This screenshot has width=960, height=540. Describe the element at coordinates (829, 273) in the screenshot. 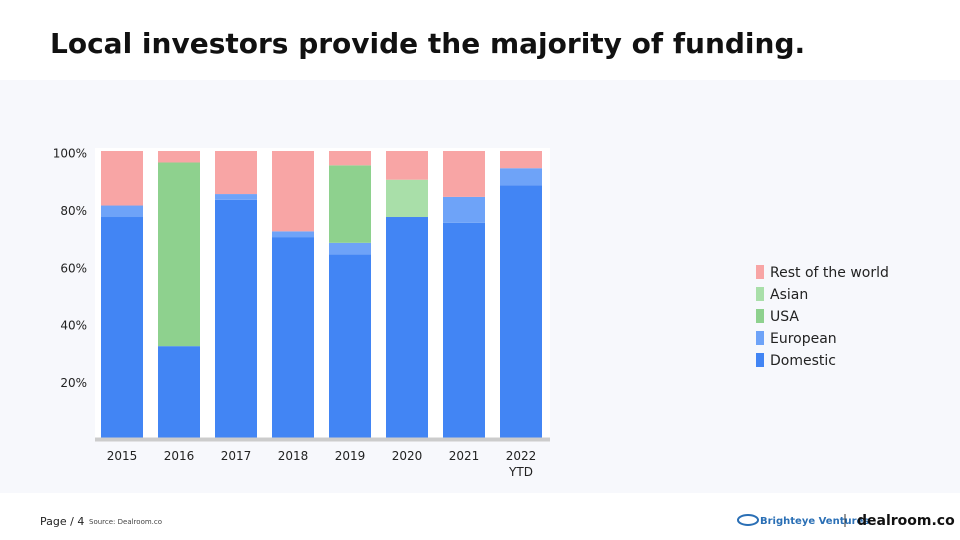

I see `legend-label: Rest of the world` at that location.